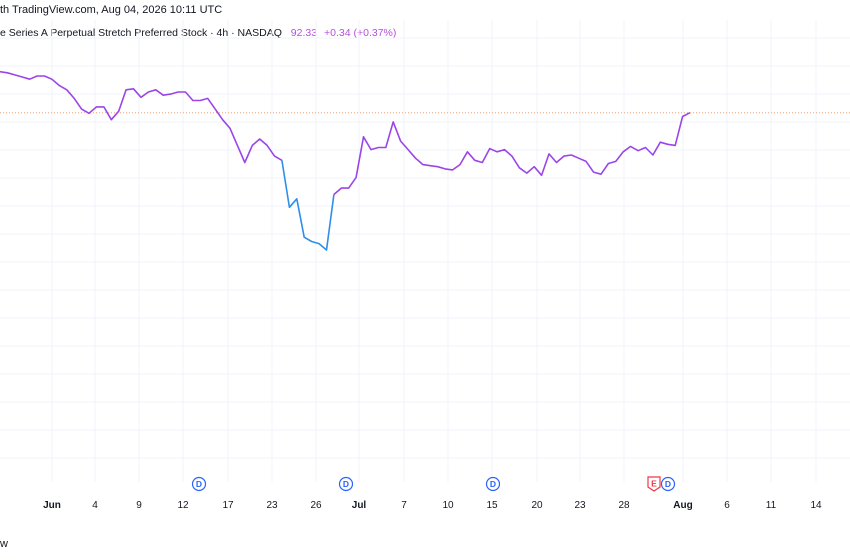  Describe the element at coordinates (580, 505) in the screenshot. I see `x-tick-label: 23` at that location.